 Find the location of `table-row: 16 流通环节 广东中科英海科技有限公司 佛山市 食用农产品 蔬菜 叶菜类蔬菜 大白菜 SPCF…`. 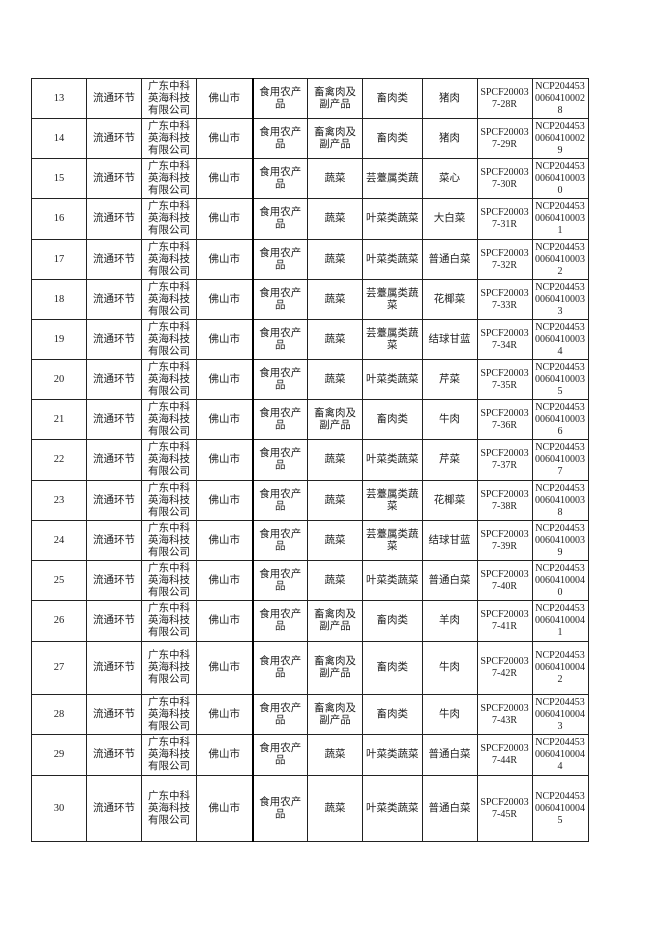

table-row: 16 流通环节 广东中科英海科技有限公司 佛山市 食用农产品 蔬菜 叶菜类蔬菜 大白菜 SPCF… is located at coordinates (310, 219).